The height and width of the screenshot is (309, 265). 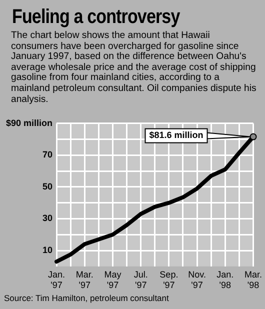 I want to click on y-tick-label: 30, so click(x=47, y=218).